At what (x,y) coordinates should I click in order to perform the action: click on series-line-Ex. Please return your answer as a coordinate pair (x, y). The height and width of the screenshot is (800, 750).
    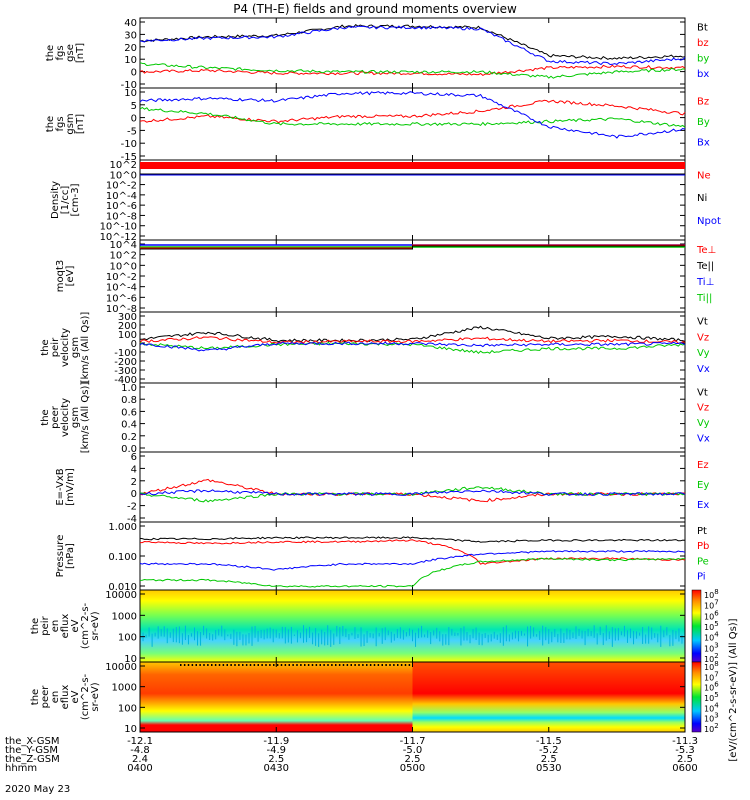
    Looking at the image, I should click on (412, 492).